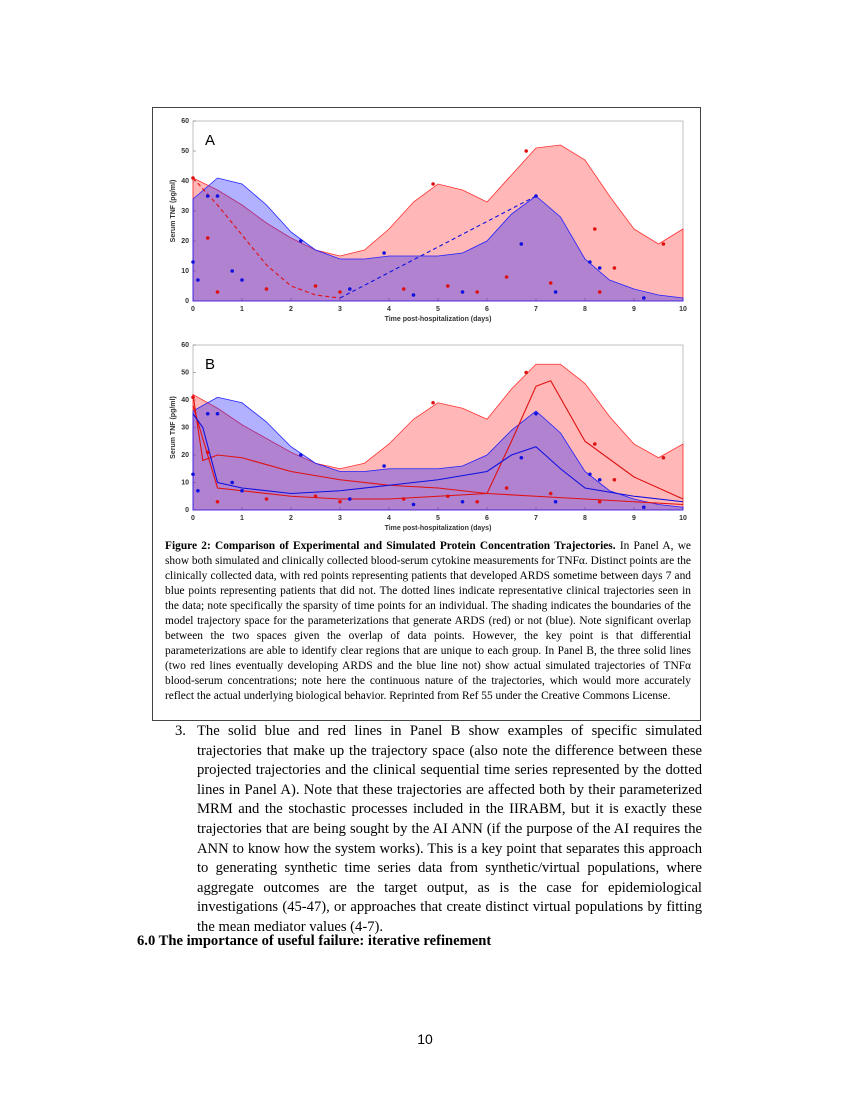 This screenshot has height=1100, width=850. Describe the element at coordinates (210, 364) in the screenshot. I see `panel-label: B` at that location.